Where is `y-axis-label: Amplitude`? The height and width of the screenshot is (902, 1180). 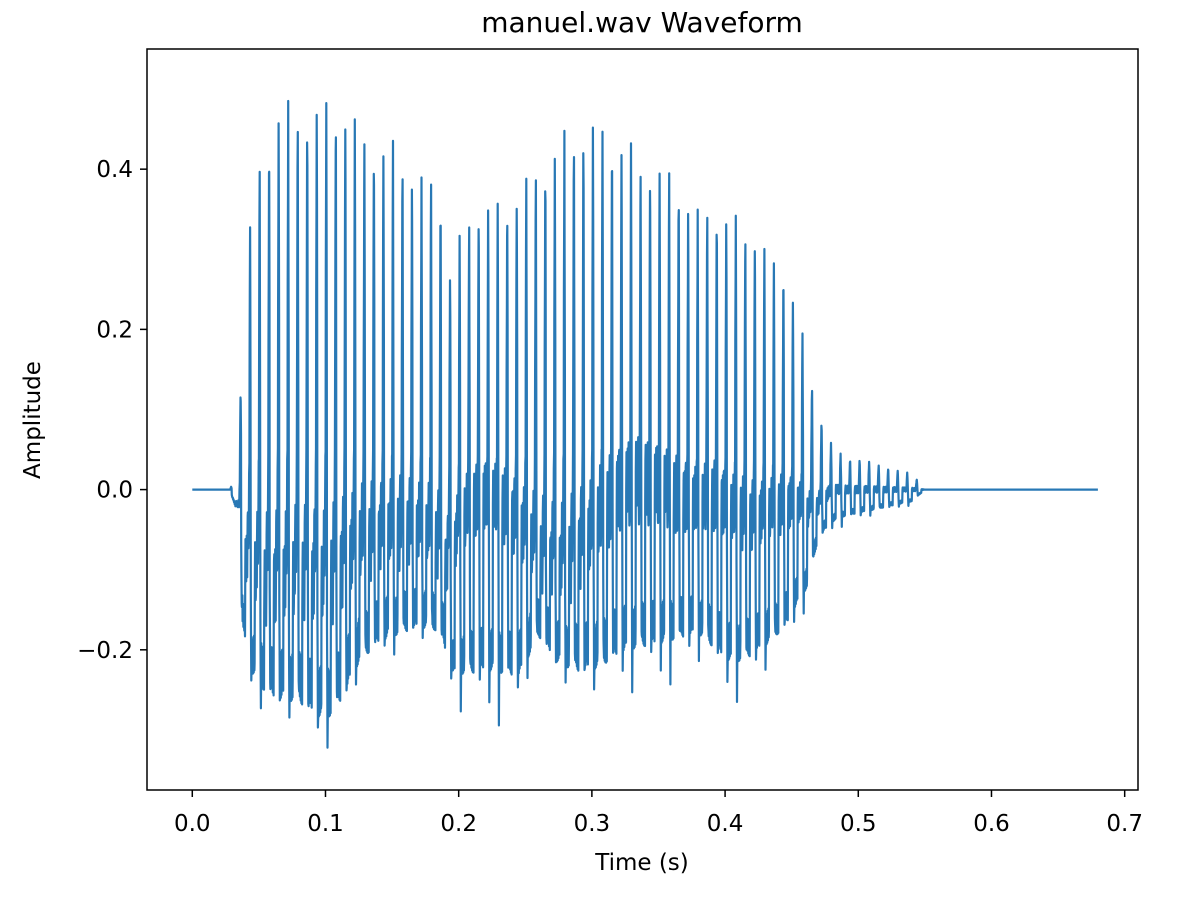
y-axis-label: Amplitude is located at coordinates (33, 420).